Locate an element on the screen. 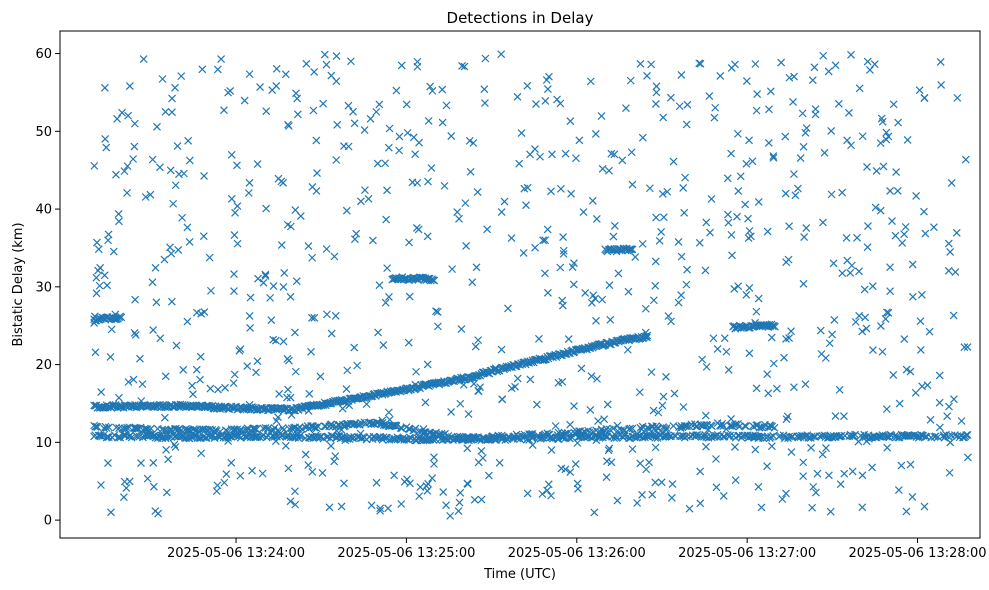 The image size is (989, 590). x-tick-label: 2025-05-06 13:25:00 is located at coordinates (406, 553).